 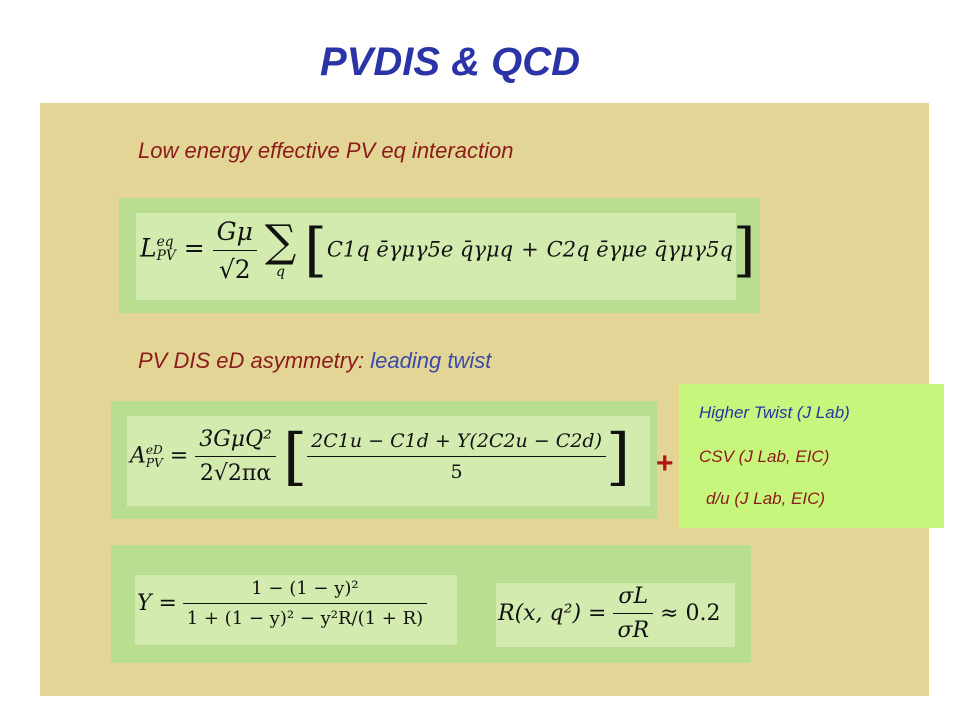 I want to click on plus-sign: +, so click(x=665, y=463).